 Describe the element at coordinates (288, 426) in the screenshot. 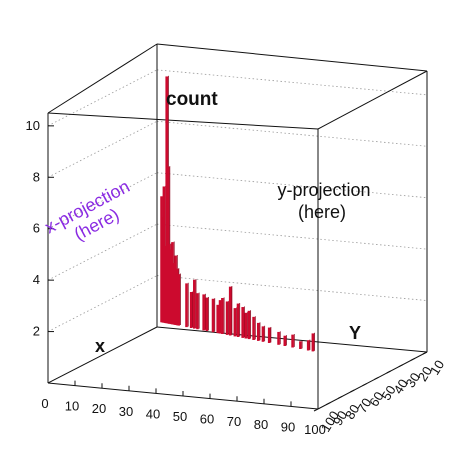

I see `x-tick-label: 90` at that location.